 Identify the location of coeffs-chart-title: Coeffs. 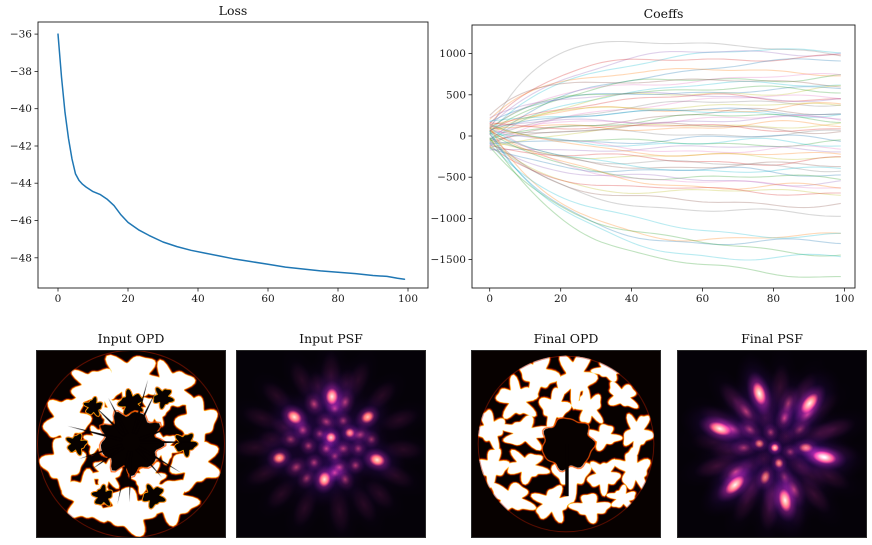
(663, 13).